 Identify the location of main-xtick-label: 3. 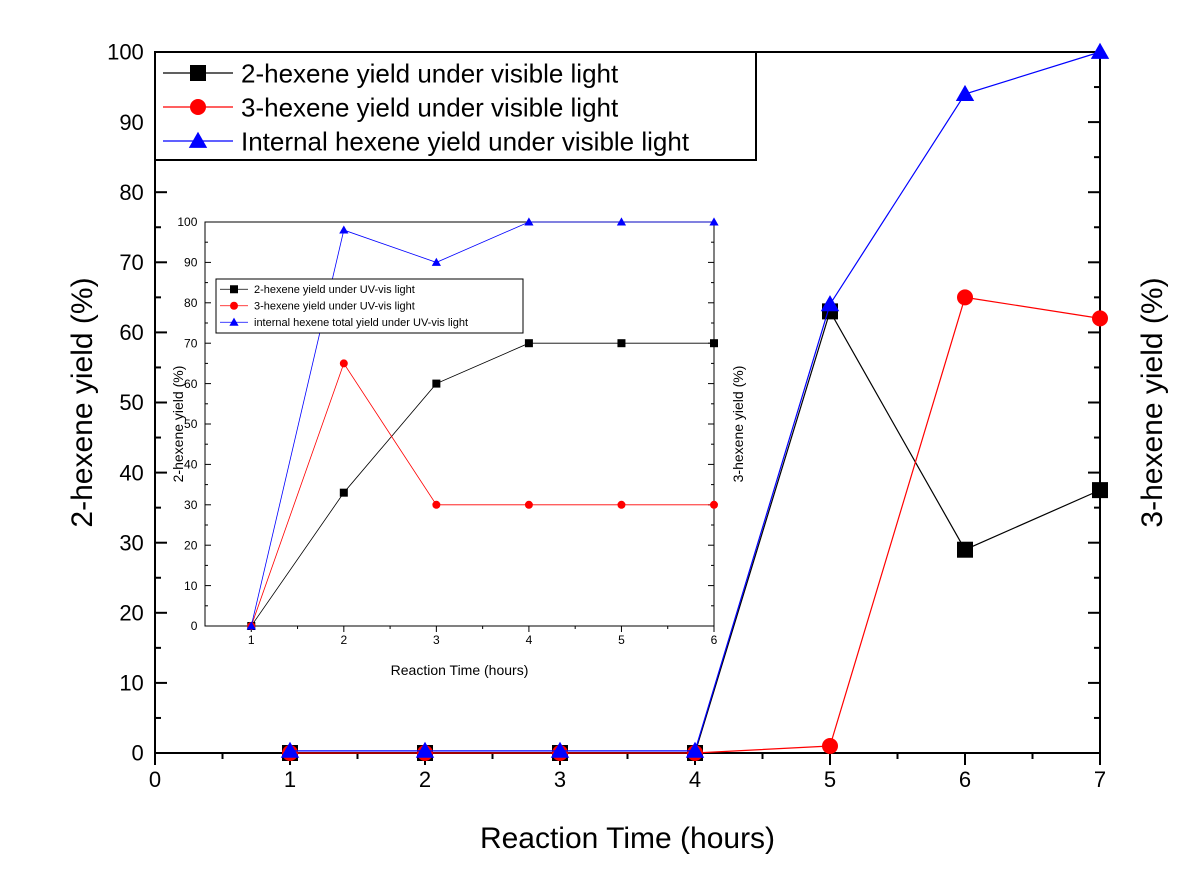
(560, 779).